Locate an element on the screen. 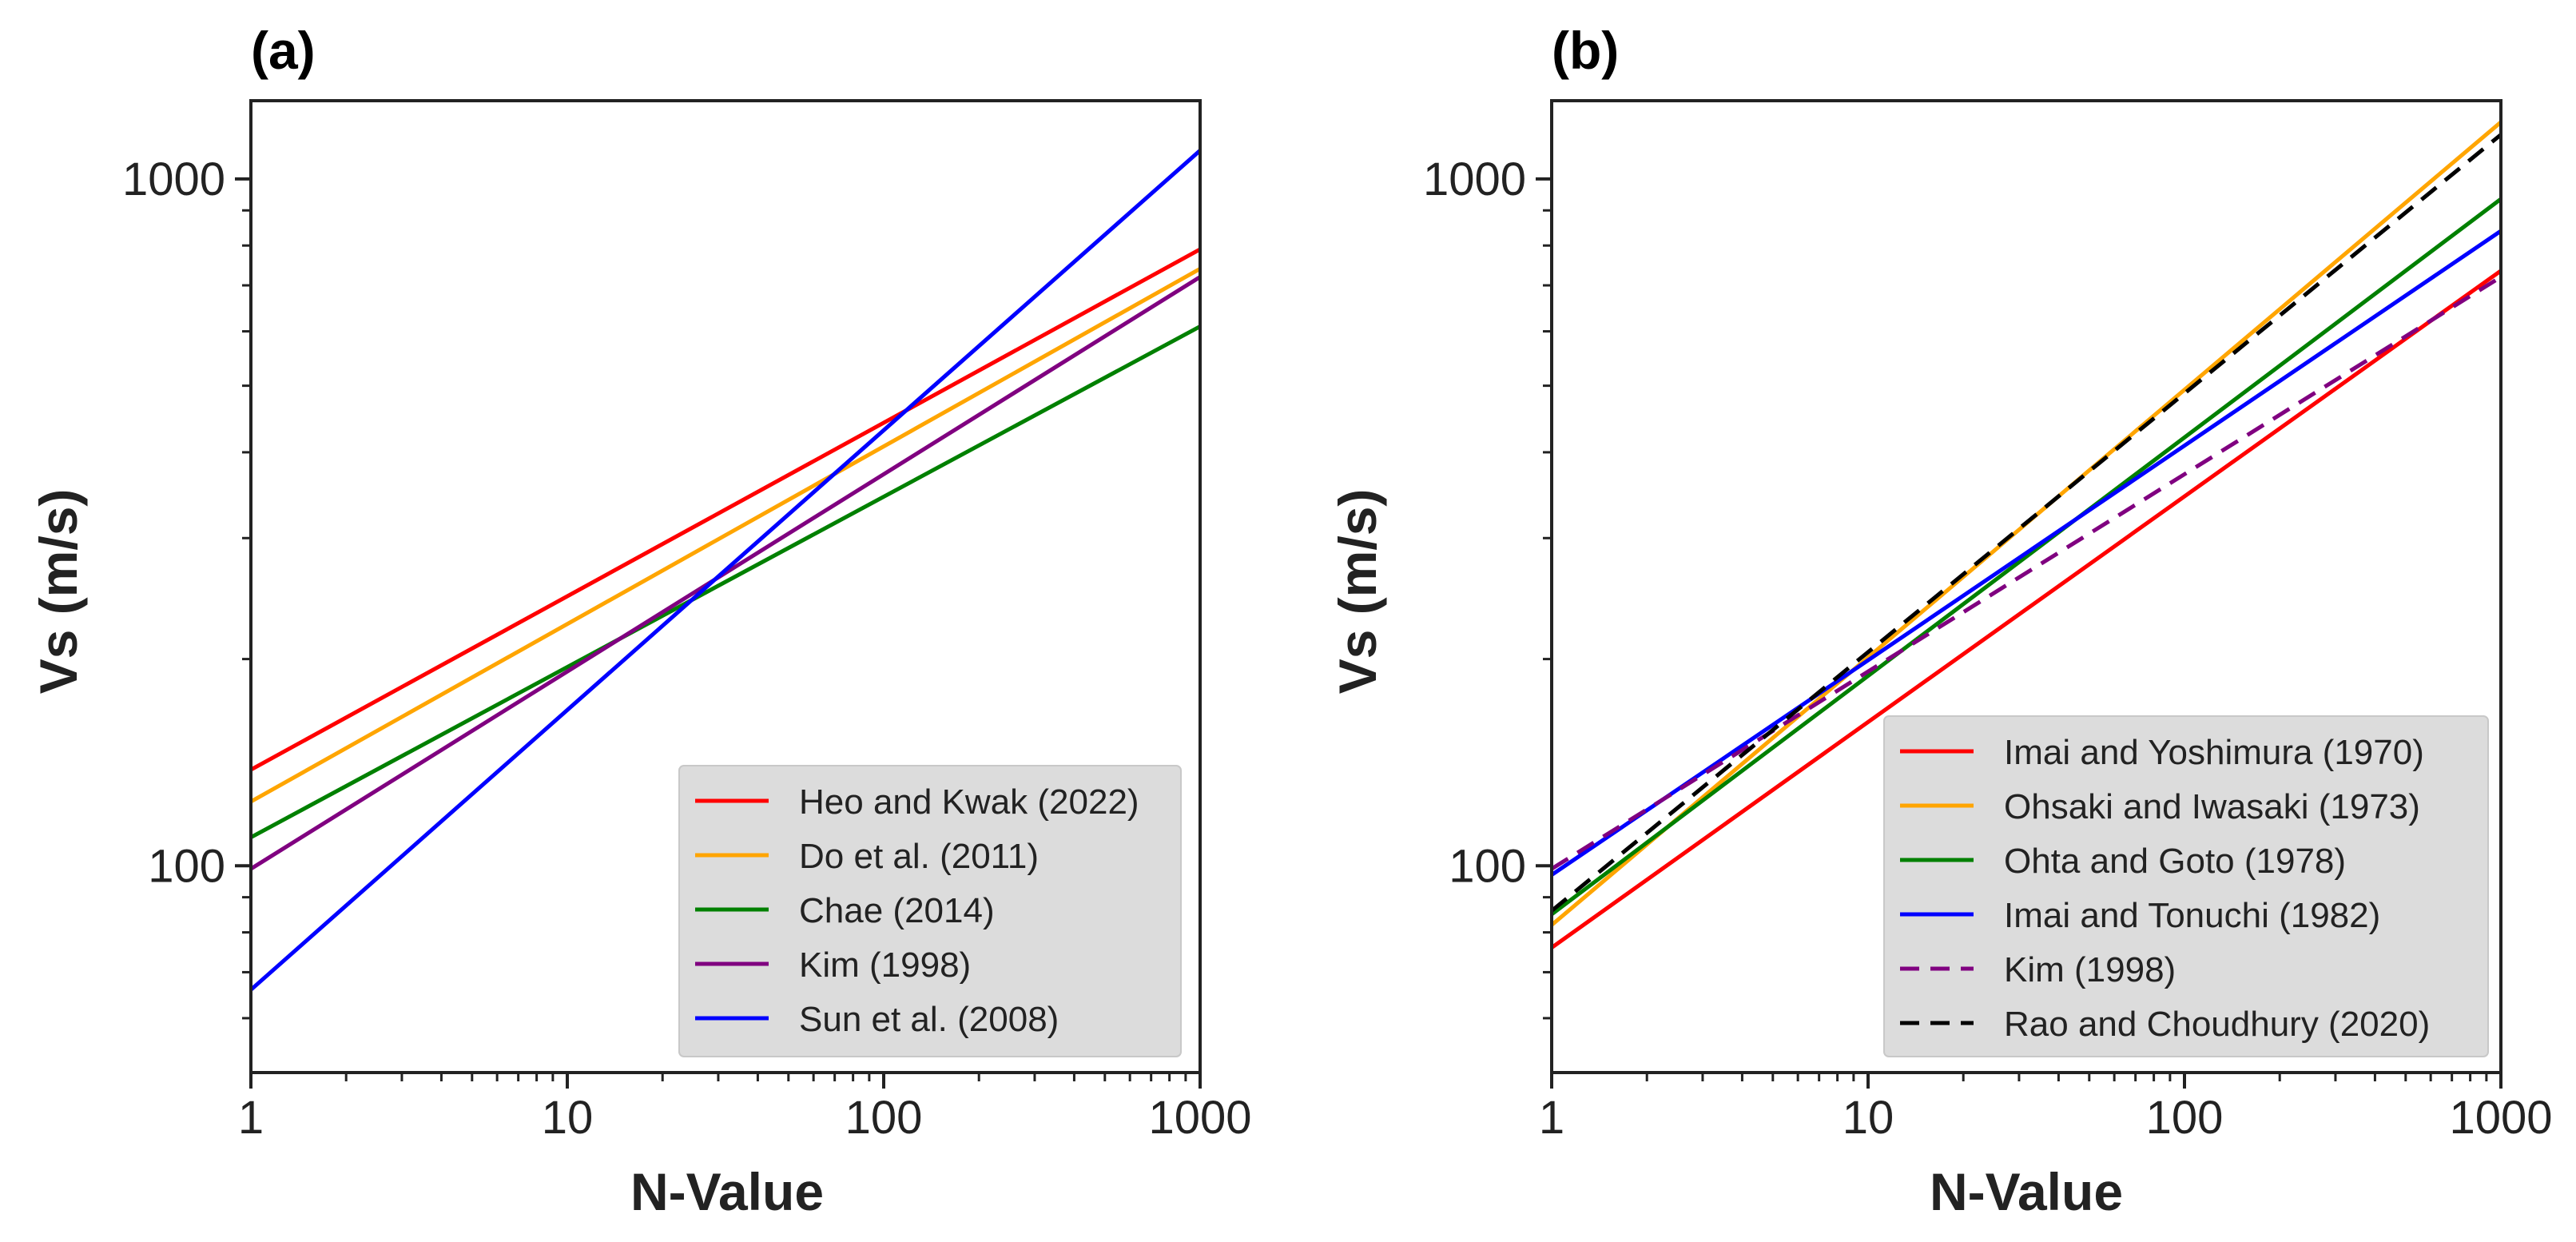  panel-label: (a) is located at coordinates (283, 50).